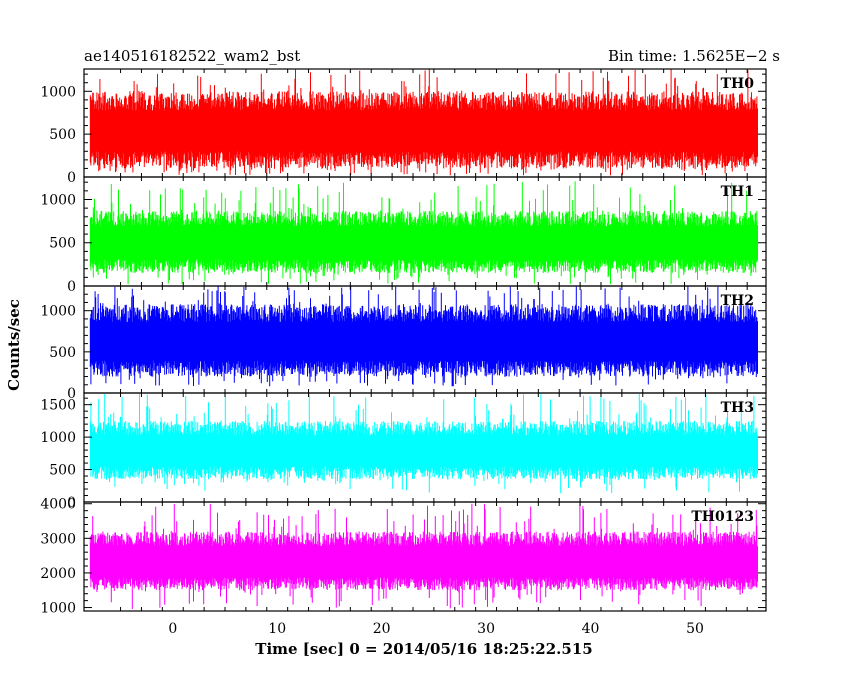 The width and height of the screenshot is (850, 680). I want to click on panel-label: TH0, so click(738, 84).